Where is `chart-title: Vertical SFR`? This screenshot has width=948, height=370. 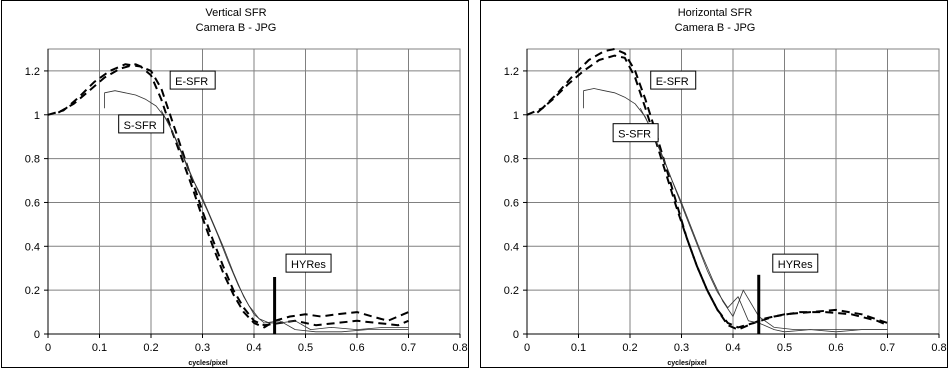 chart-title: Vertical SFR is located at coordinates (235, 13).